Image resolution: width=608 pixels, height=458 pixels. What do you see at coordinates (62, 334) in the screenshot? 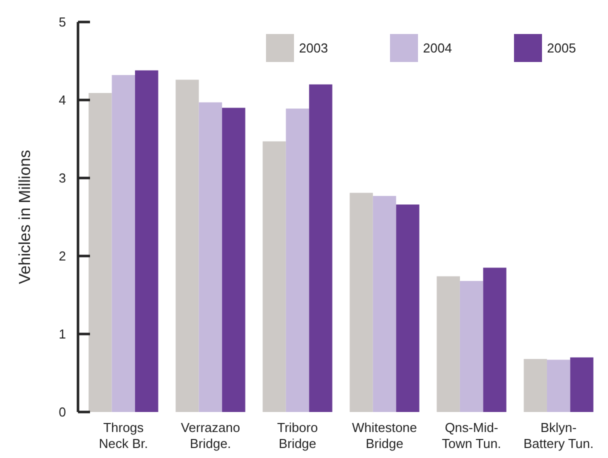
I see `y-tick-label: 1` at bounding box center [62, 334].